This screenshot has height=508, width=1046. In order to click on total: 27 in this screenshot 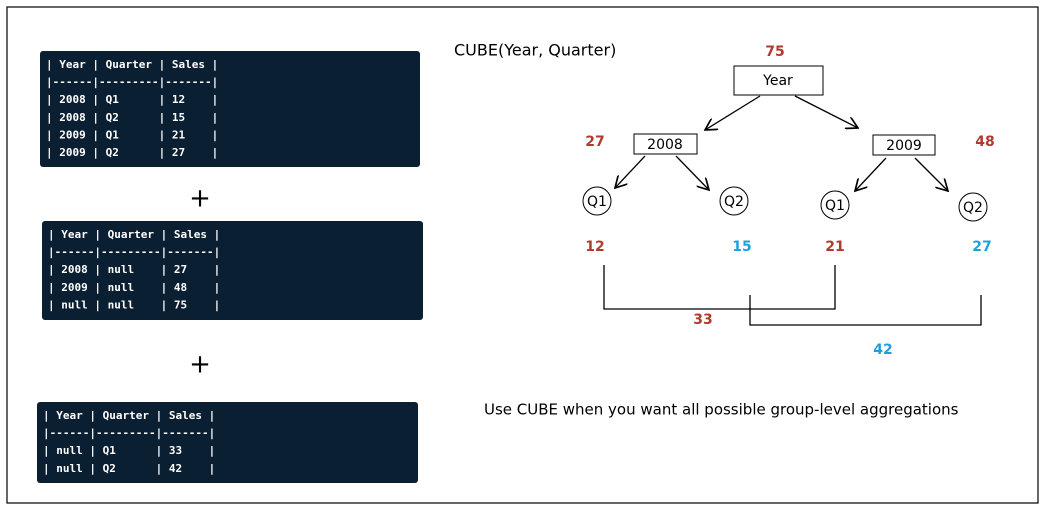, I will do `click(594, 142)`.